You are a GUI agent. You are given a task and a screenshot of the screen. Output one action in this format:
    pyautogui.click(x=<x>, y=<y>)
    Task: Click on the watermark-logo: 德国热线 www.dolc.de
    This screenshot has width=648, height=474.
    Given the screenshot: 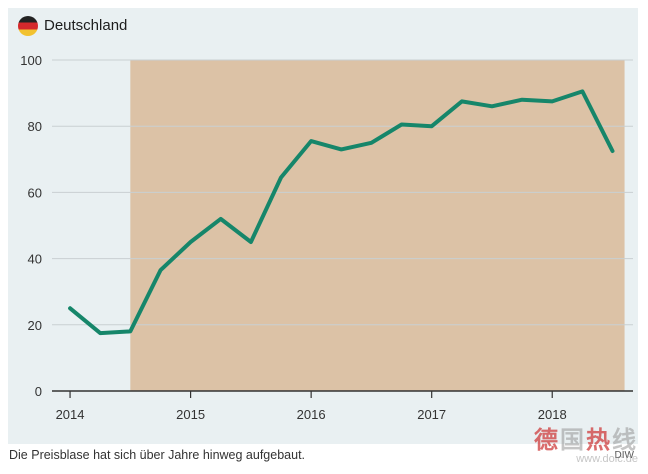 What is the action you would take?
    pyautogui.click(x=586, y=442)
    